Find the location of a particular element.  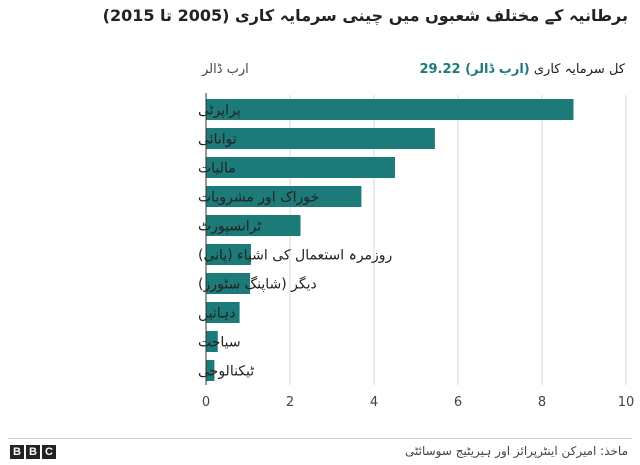

bbc-logo-letter: C is located at coordinates (49, 452).